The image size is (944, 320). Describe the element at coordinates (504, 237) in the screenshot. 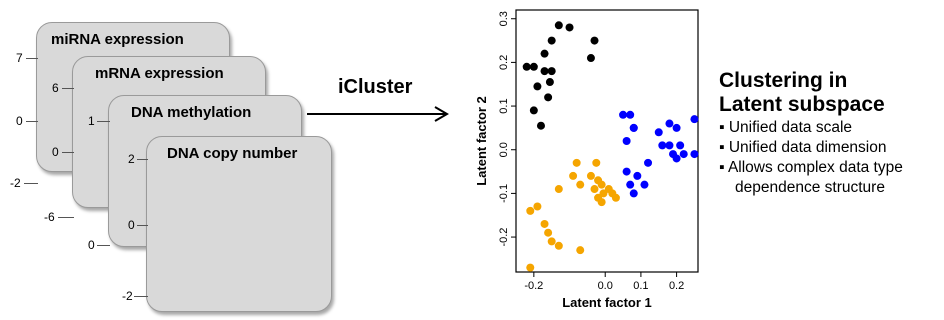

I see `y-tick-label: -0.2` at that location.